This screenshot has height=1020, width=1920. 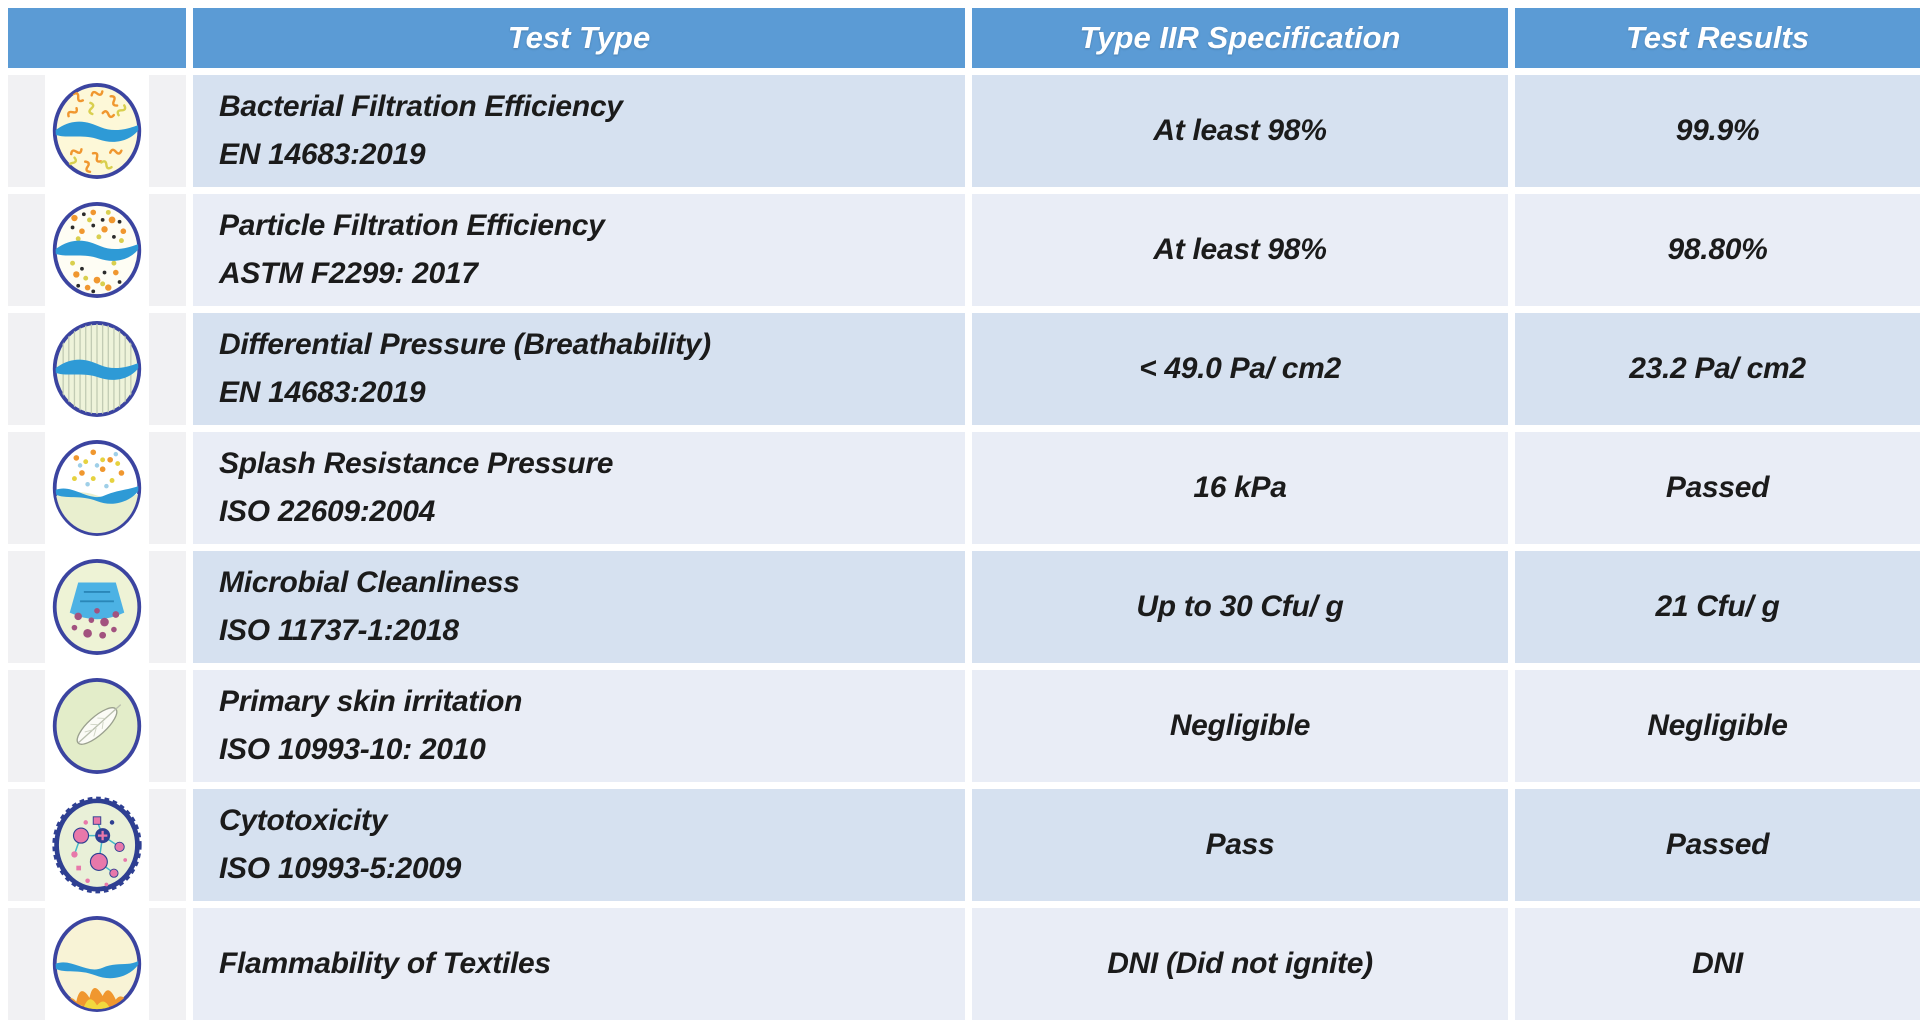 What do you see at coordinates (1717, 38) in the screenshot?
I see `header-test-results: Test Results` at bounding box center [1717, 38].